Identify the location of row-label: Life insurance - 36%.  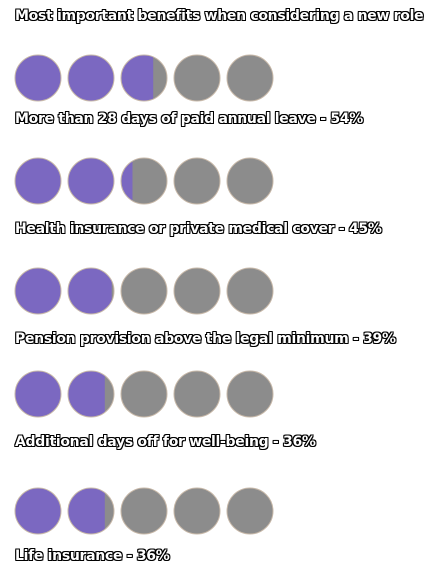
(92, 554).